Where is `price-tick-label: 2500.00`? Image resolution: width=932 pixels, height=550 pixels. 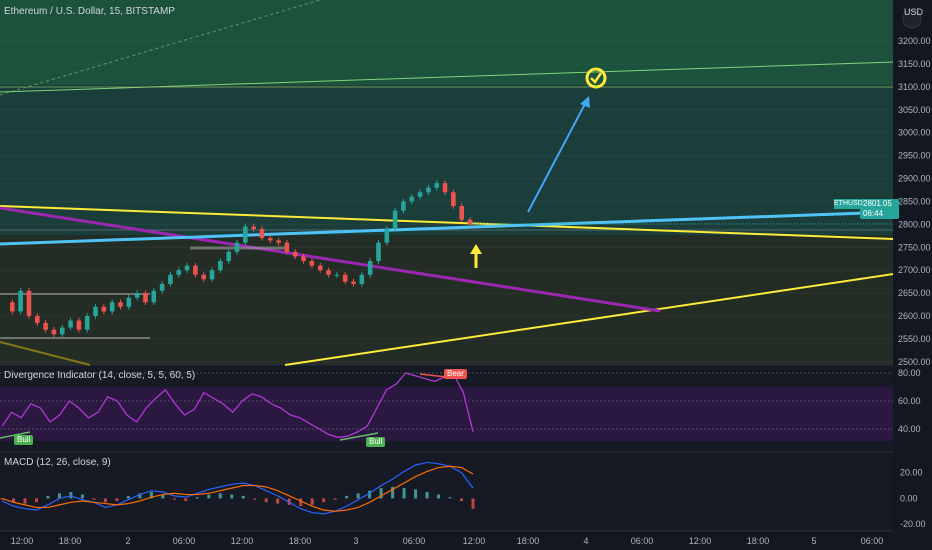 price-tick-label: 2500.00 is located at coordinates (914, 362).